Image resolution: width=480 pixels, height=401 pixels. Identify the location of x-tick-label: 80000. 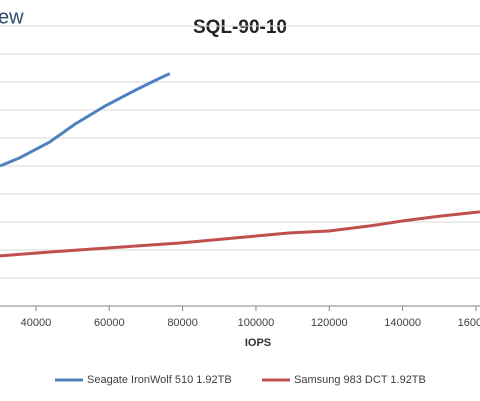
(182, 323).